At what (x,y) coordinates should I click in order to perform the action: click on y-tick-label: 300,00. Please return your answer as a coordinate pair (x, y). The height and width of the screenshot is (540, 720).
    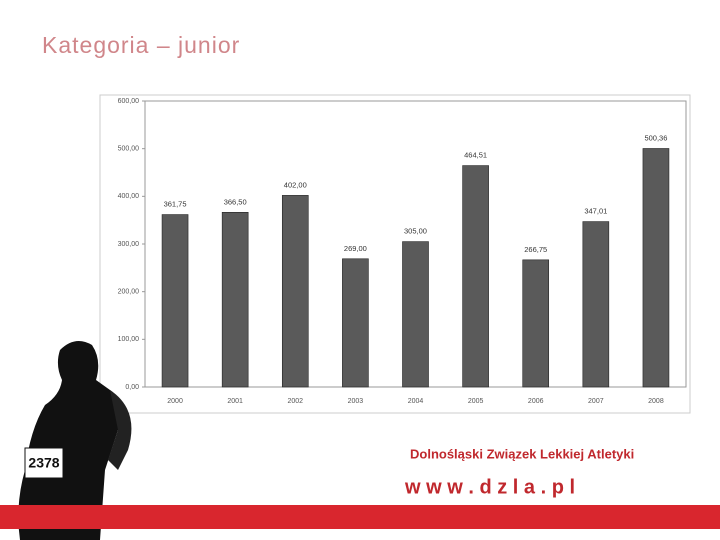
    Looking at the image, I should click on (129, 244).